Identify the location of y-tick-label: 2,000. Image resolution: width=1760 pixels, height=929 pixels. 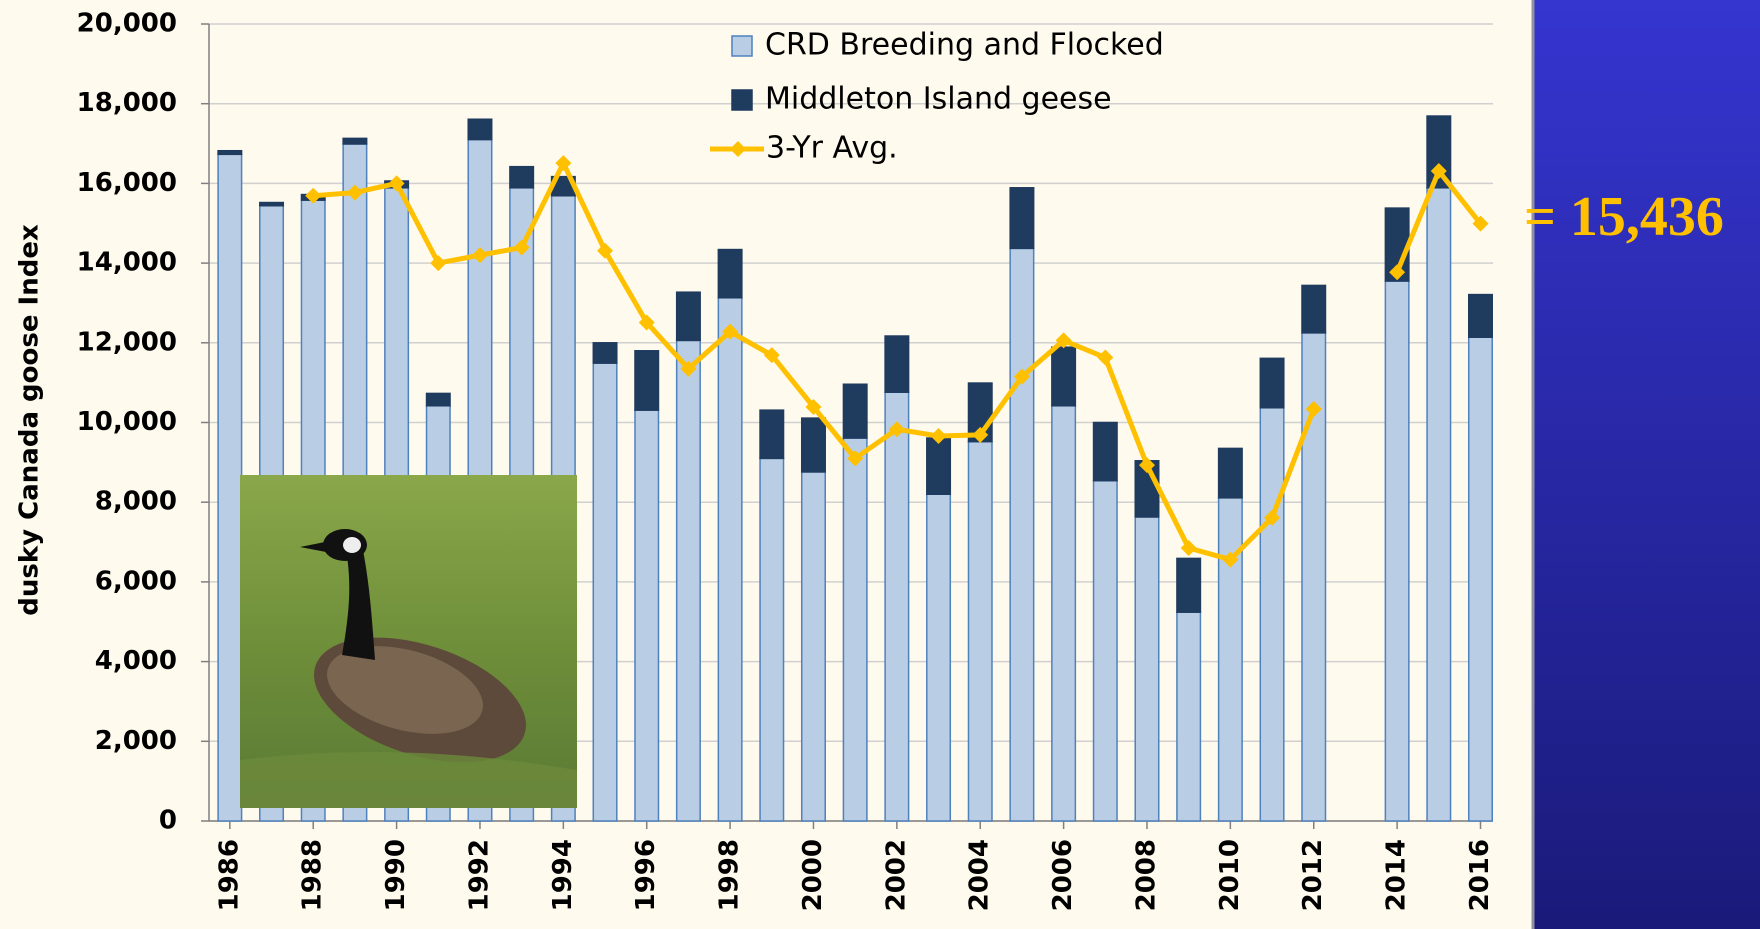
(136, 741).